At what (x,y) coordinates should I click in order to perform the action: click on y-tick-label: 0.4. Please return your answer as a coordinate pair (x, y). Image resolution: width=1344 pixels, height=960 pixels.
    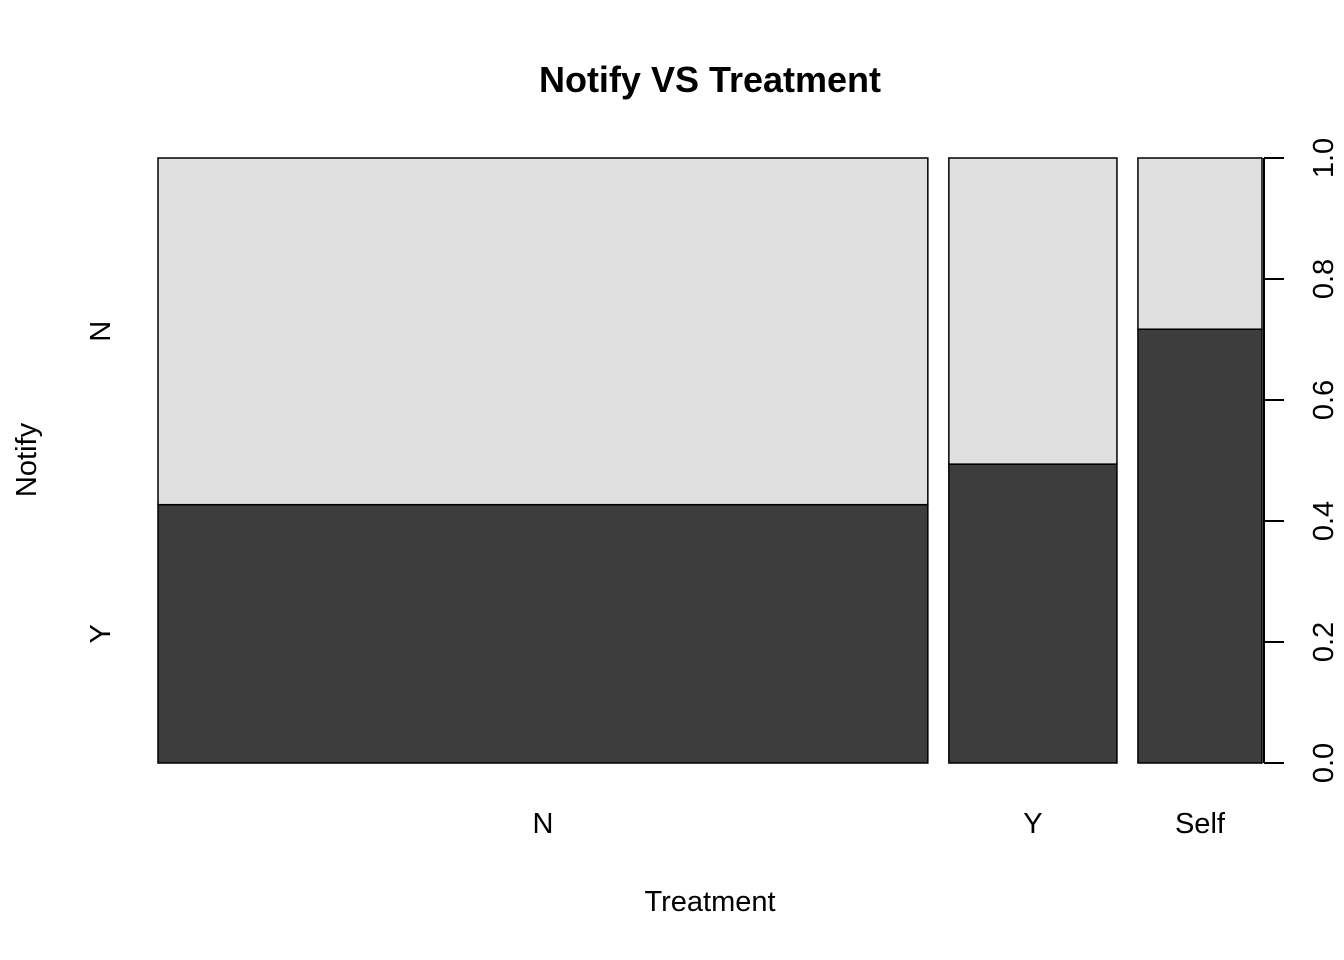
    Looking at the image, I should click on (1324, 521).